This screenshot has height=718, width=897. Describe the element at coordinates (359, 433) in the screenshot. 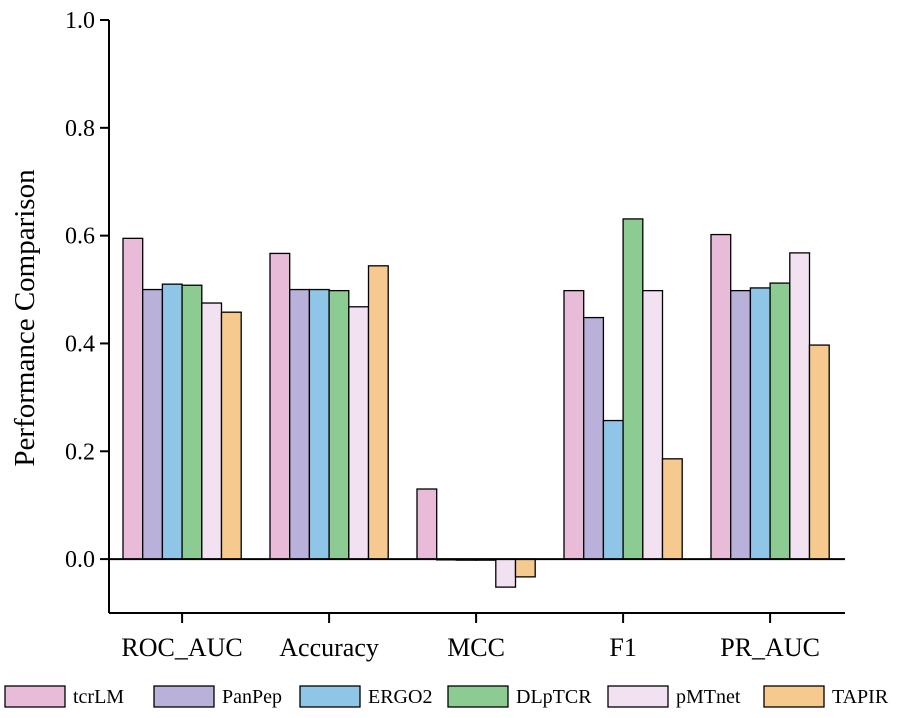

I see `bar-pMTnet-Accuracy` at that location.